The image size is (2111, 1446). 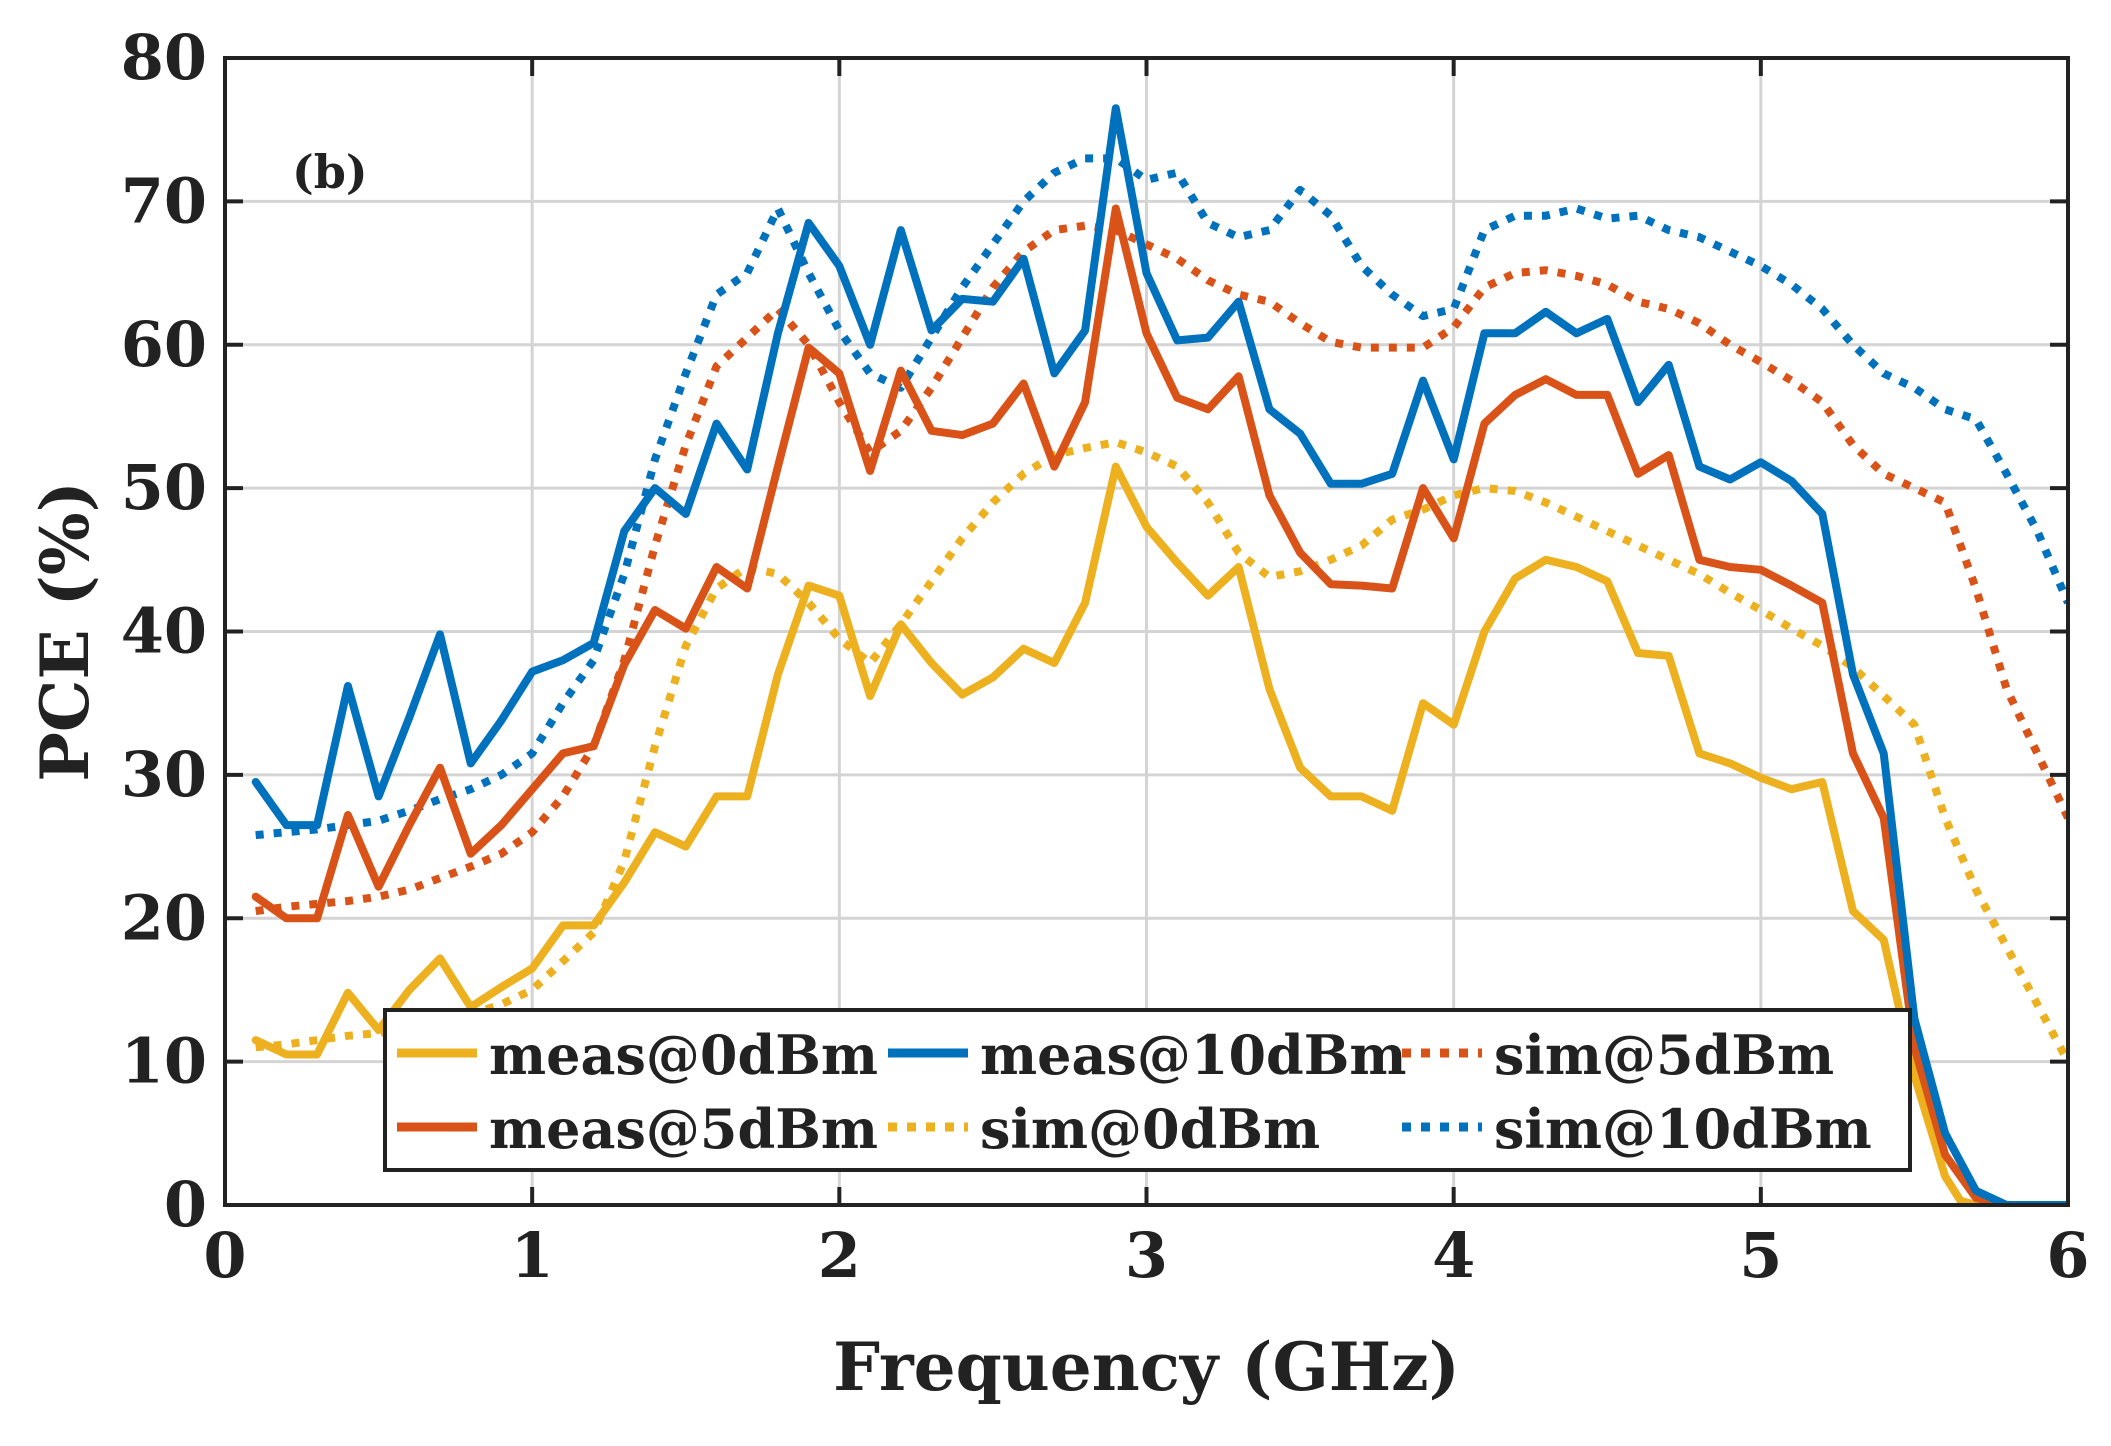 I want to click on legend-label: sim@5dBm, so click(x=1664, y=1055).